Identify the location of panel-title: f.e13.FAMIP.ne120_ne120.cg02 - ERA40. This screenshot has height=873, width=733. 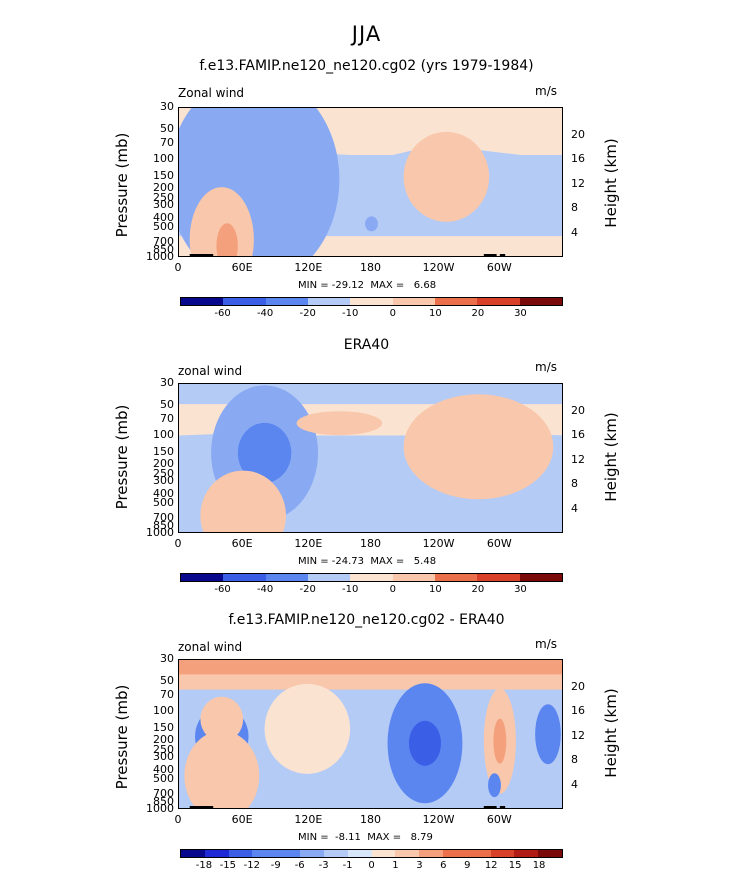
(366, 620).